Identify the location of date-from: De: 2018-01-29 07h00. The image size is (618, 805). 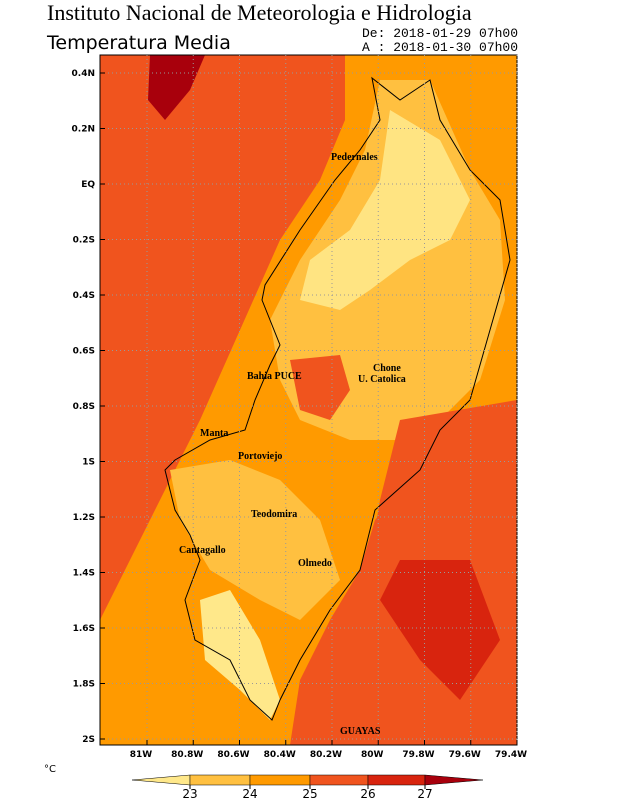
(440, 33).